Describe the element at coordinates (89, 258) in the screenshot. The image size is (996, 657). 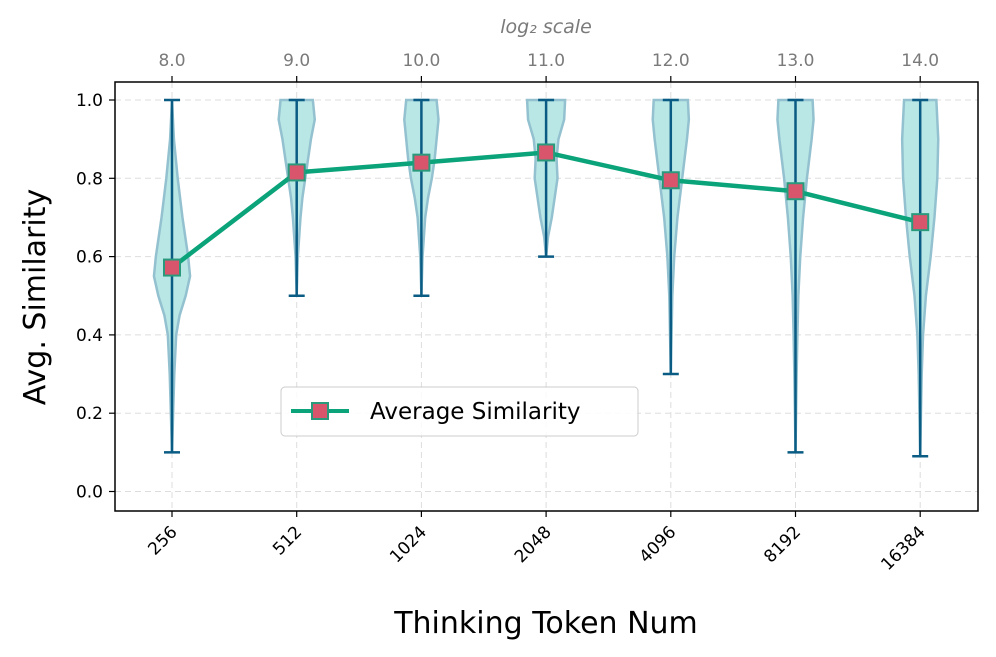
I see `y-tick-label: 0.6` at that location.